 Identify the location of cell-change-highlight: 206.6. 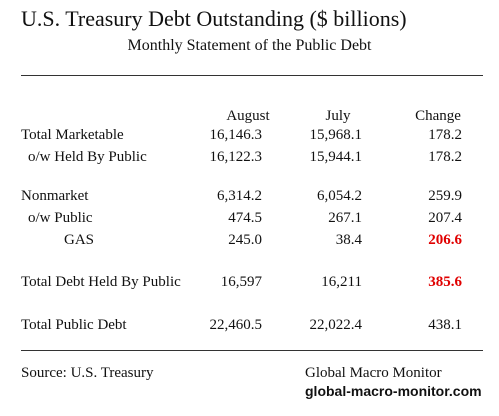
(445, 240).